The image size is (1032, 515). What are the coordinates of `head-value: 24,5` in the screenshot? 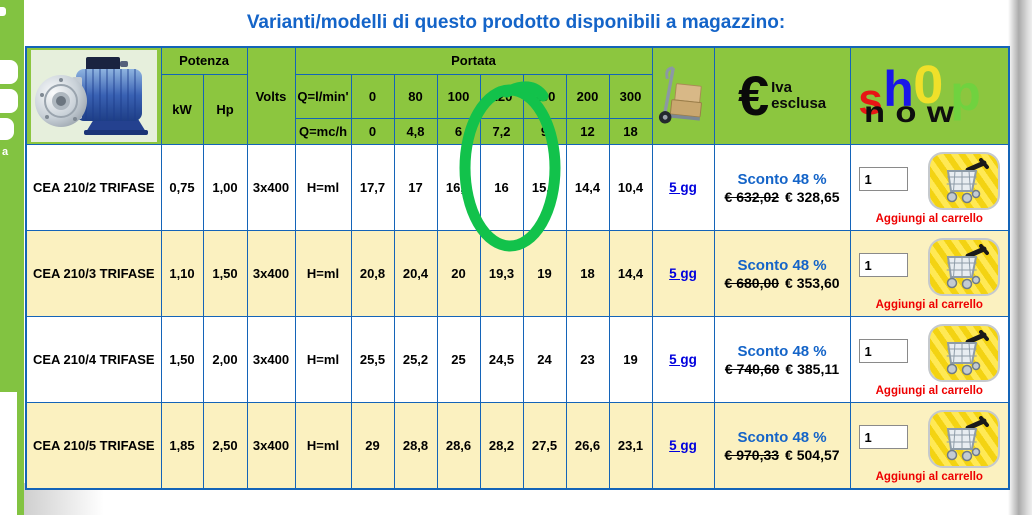 It's located at (501, 359).